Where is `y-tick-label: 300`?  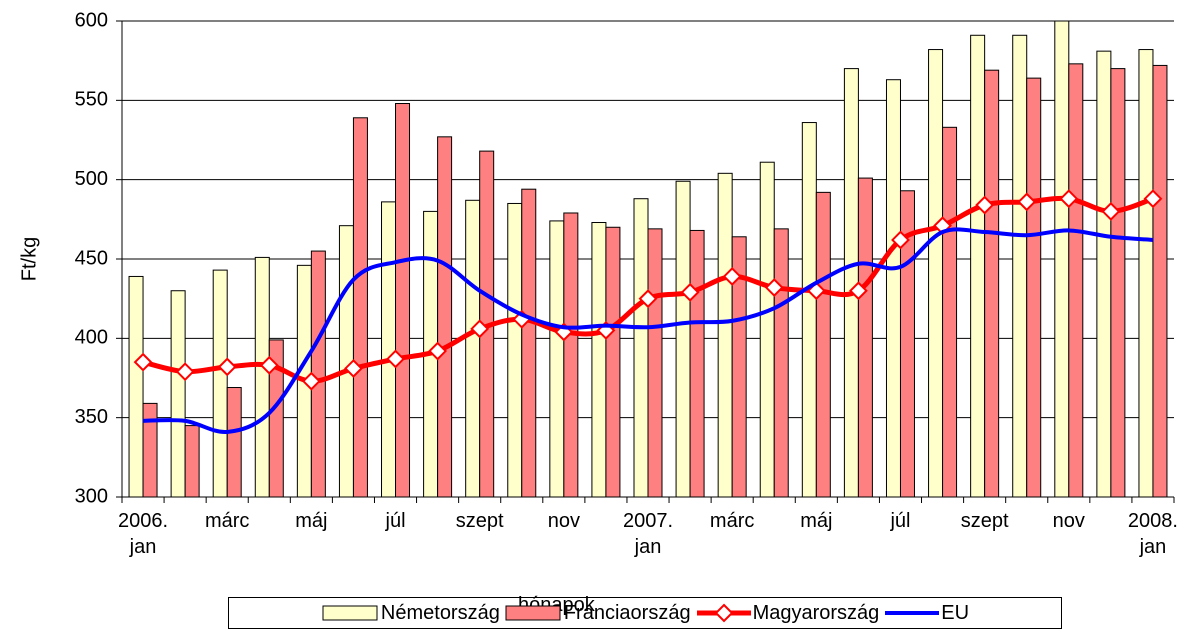 y-tick-label: 300 is located at coordinates (91, 496).